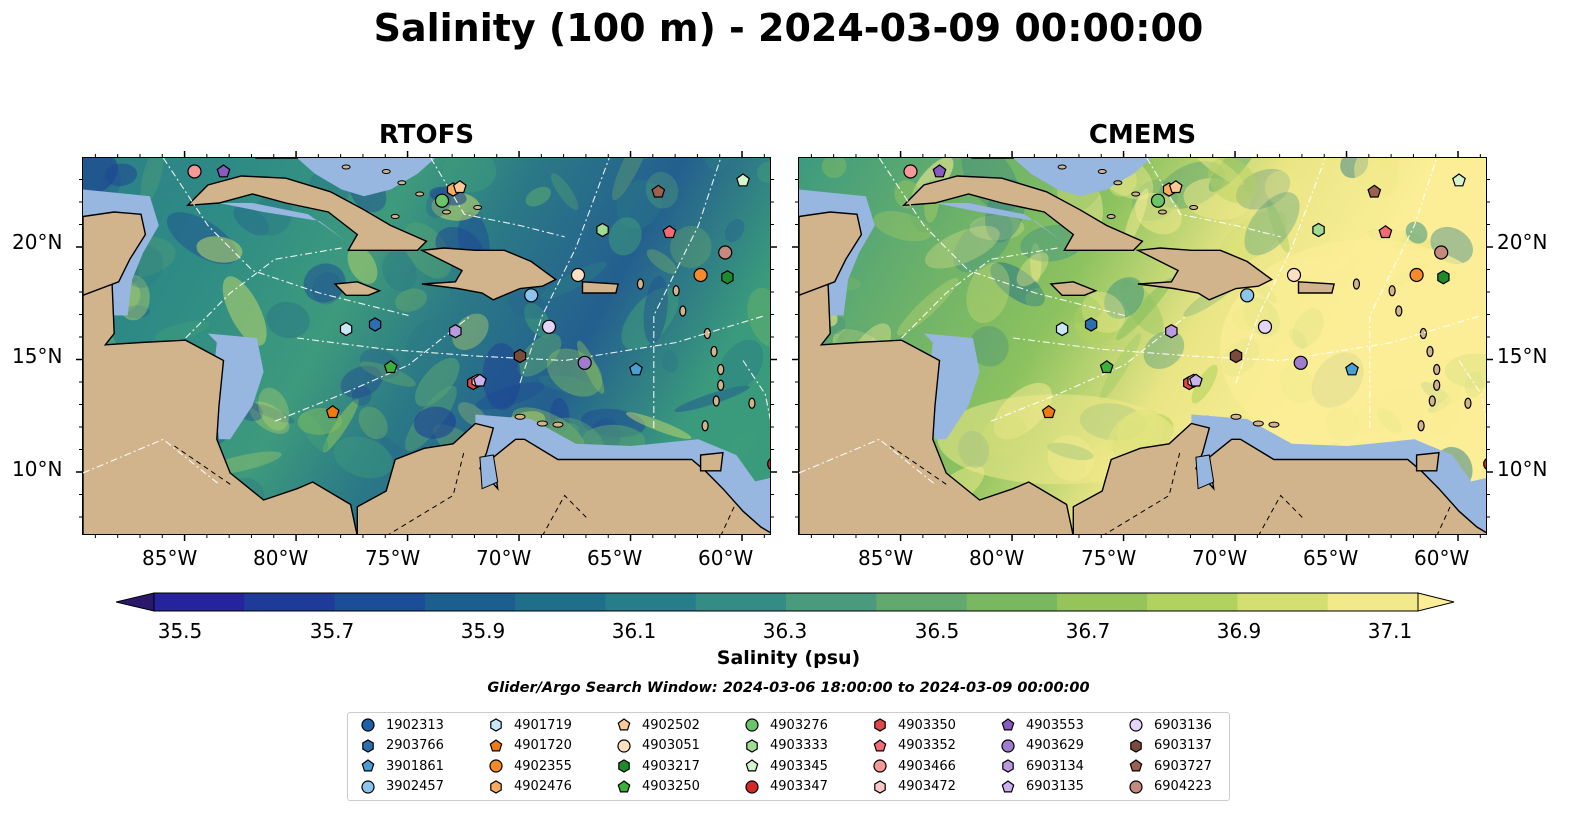 The image size is (1577, 827). I want to click on legend-label: 6903137, so click(1183, 745).